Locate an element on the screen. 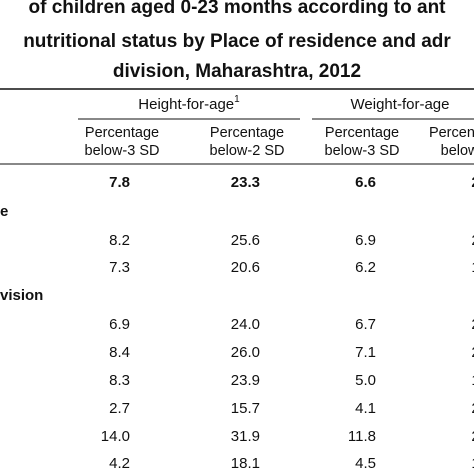 The width and height of the screenshot is (474, 474). cell: 31.9 is located at coordinates (245, 436).